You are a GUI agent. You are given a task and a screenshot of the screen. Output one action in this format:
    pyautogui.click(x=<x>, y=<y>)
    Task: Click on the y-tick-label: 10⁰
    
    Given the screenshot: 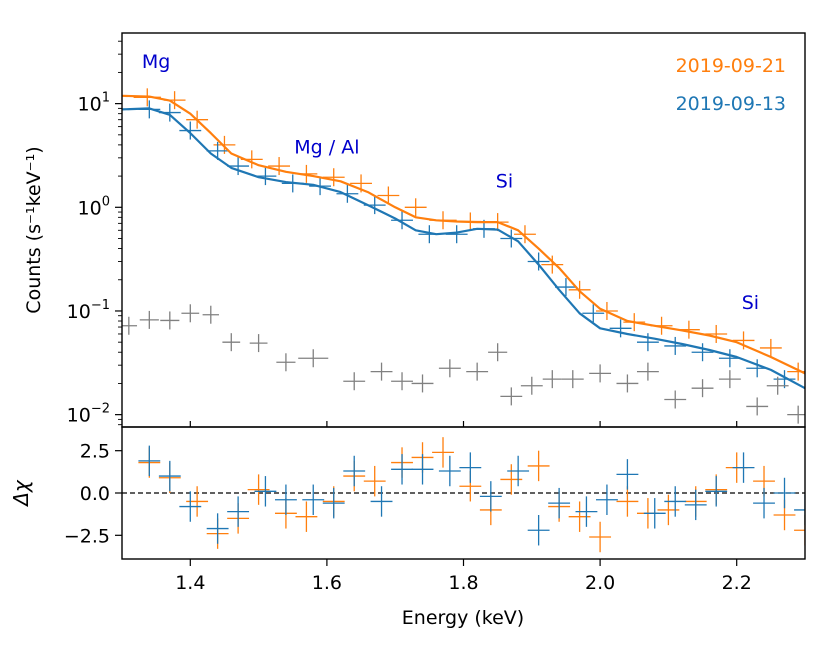 What is the action you would take?
    pyautogui.click(x=94, y=206)
    